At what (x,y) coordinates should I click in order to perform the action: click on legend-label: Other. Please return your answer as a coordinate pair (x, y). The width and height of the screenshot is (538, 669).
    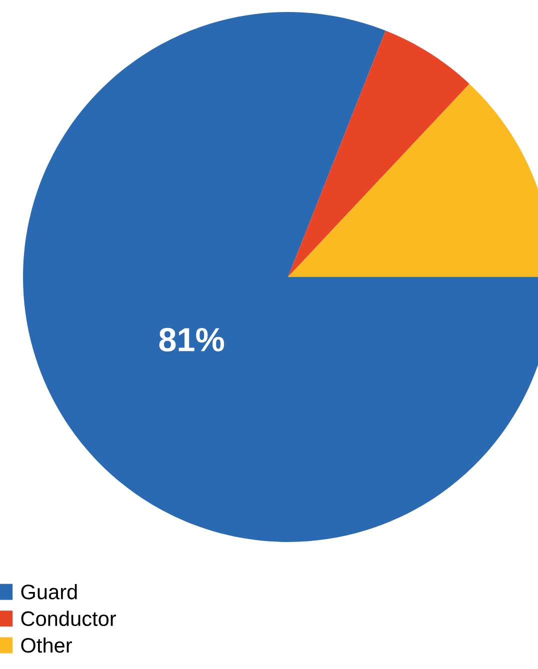
    Looking at the image, I should click on (46, 645).